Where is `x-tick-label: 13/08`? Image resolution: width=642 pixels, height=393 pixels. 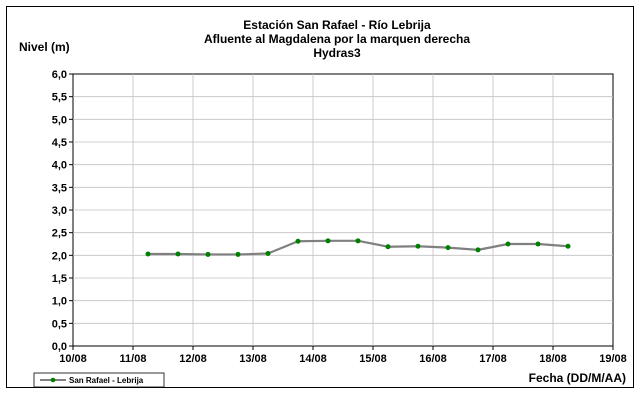
x-tick-label: 13/08 is located at coordinates (253, 359).